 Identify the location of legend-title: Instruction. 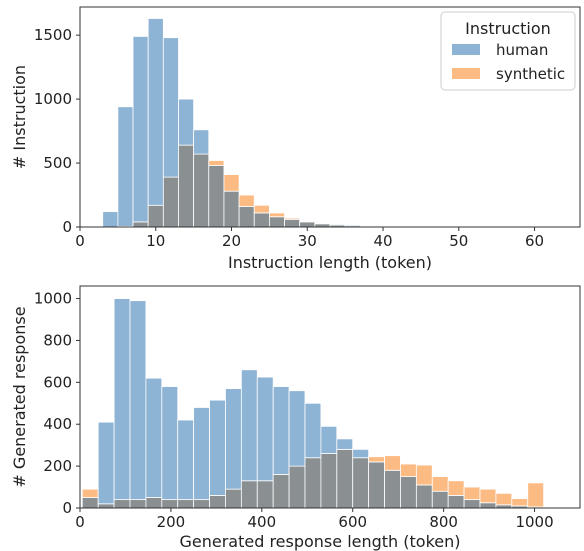
(508, 28).